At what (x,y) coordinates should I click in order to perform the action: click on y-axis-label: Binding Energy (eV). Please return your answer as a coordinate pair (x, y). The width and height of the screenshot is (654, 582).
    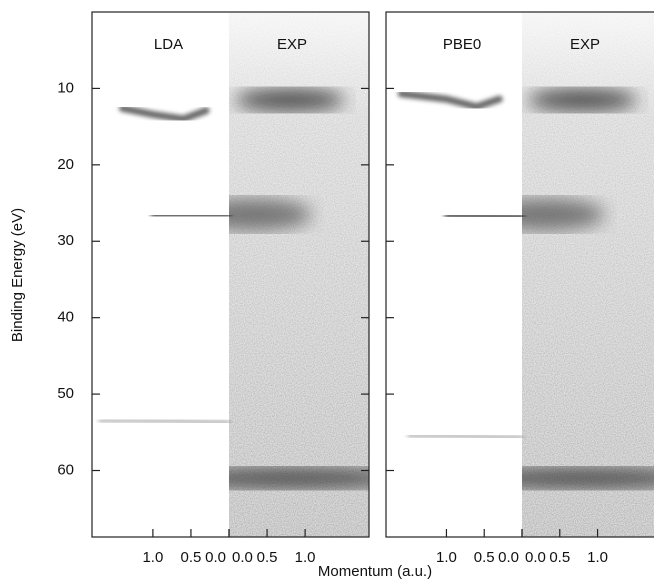
    Looking at the image, I should click on (17, 275).